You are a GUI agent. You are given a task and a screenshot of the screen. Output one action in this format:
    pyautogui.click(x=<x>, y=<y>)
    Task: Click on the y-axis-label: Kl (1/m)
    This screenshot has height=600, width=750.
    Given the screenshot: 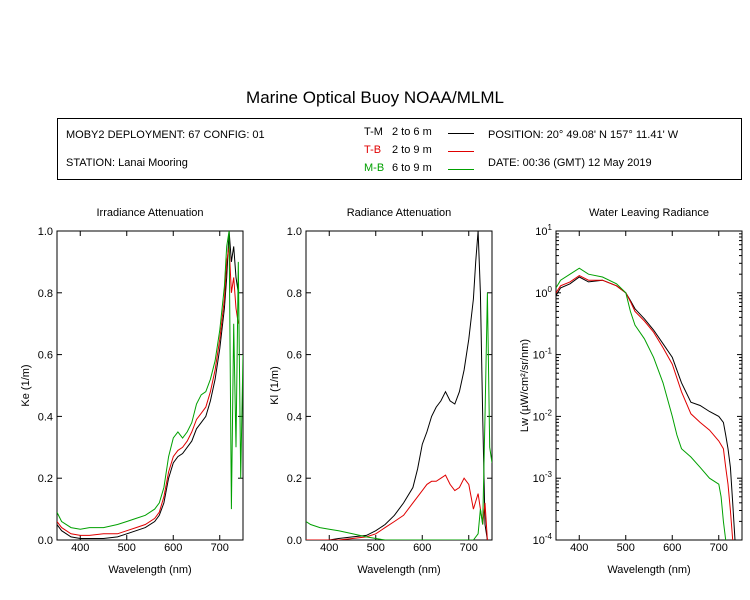 What is the action you would take?
    pyautogui.click(x=275, y=385)
    